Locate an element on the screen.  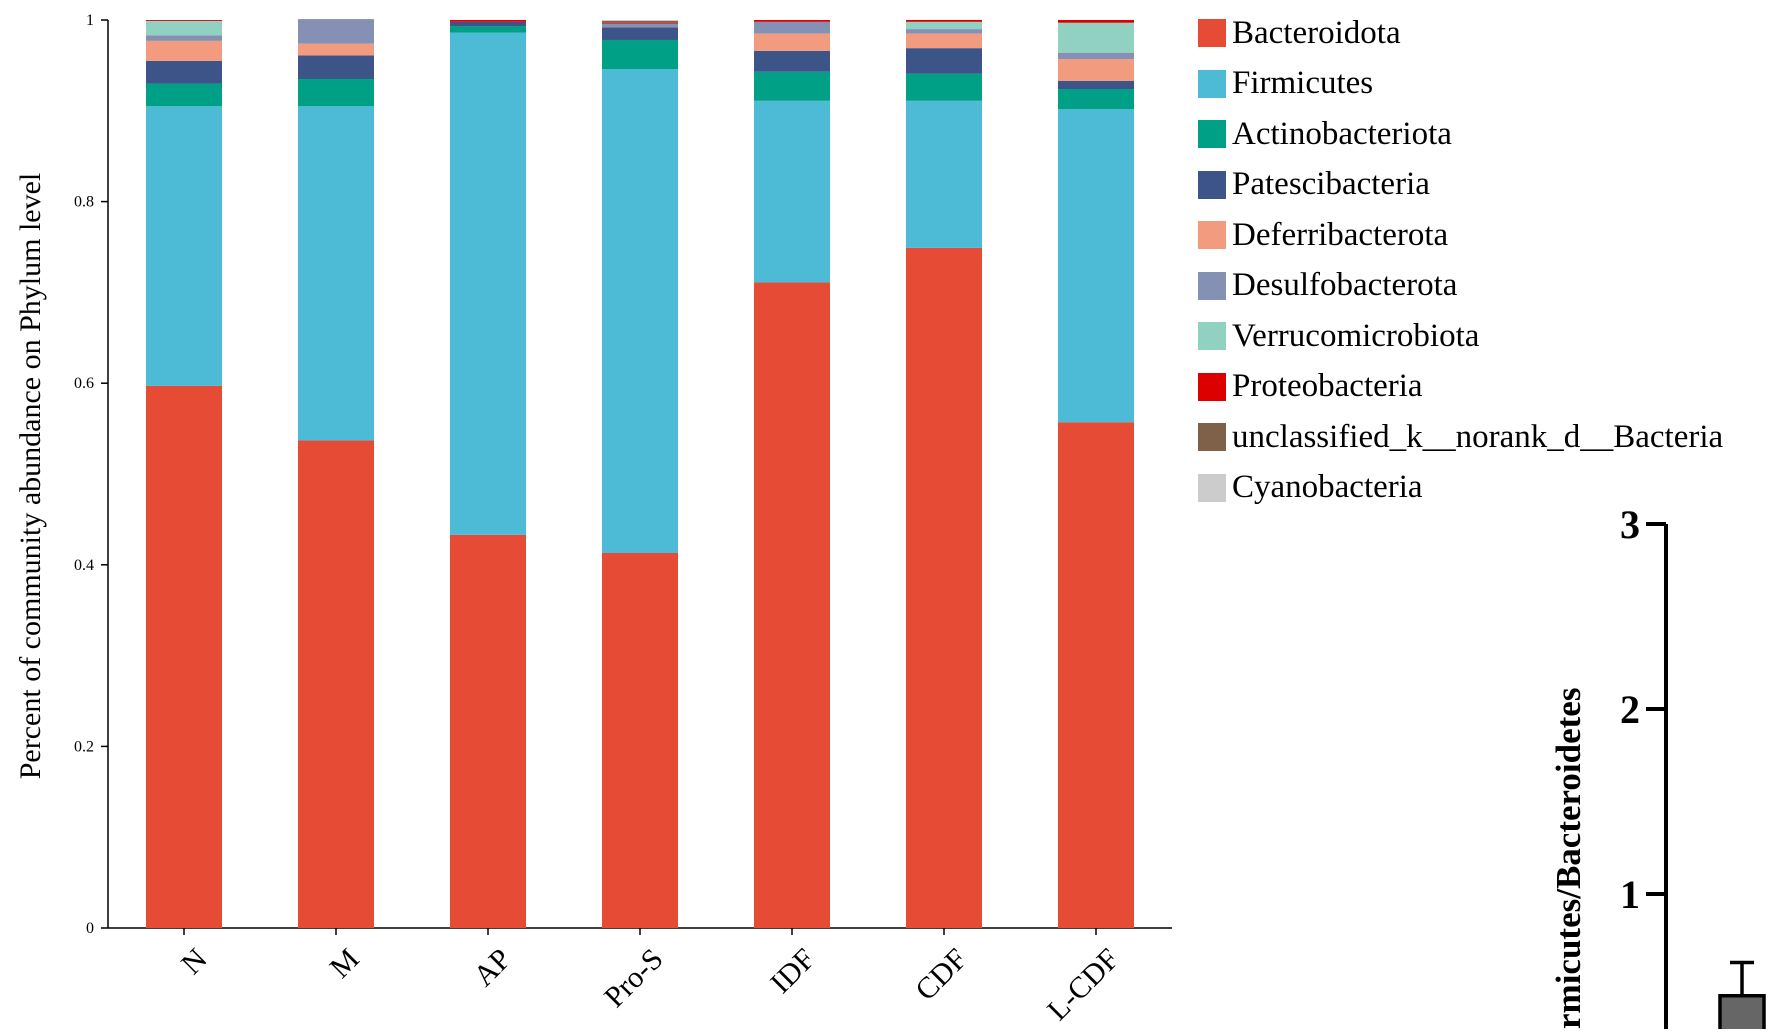
legend-item: Deferribacterota is located at coordinates (1460, 235).